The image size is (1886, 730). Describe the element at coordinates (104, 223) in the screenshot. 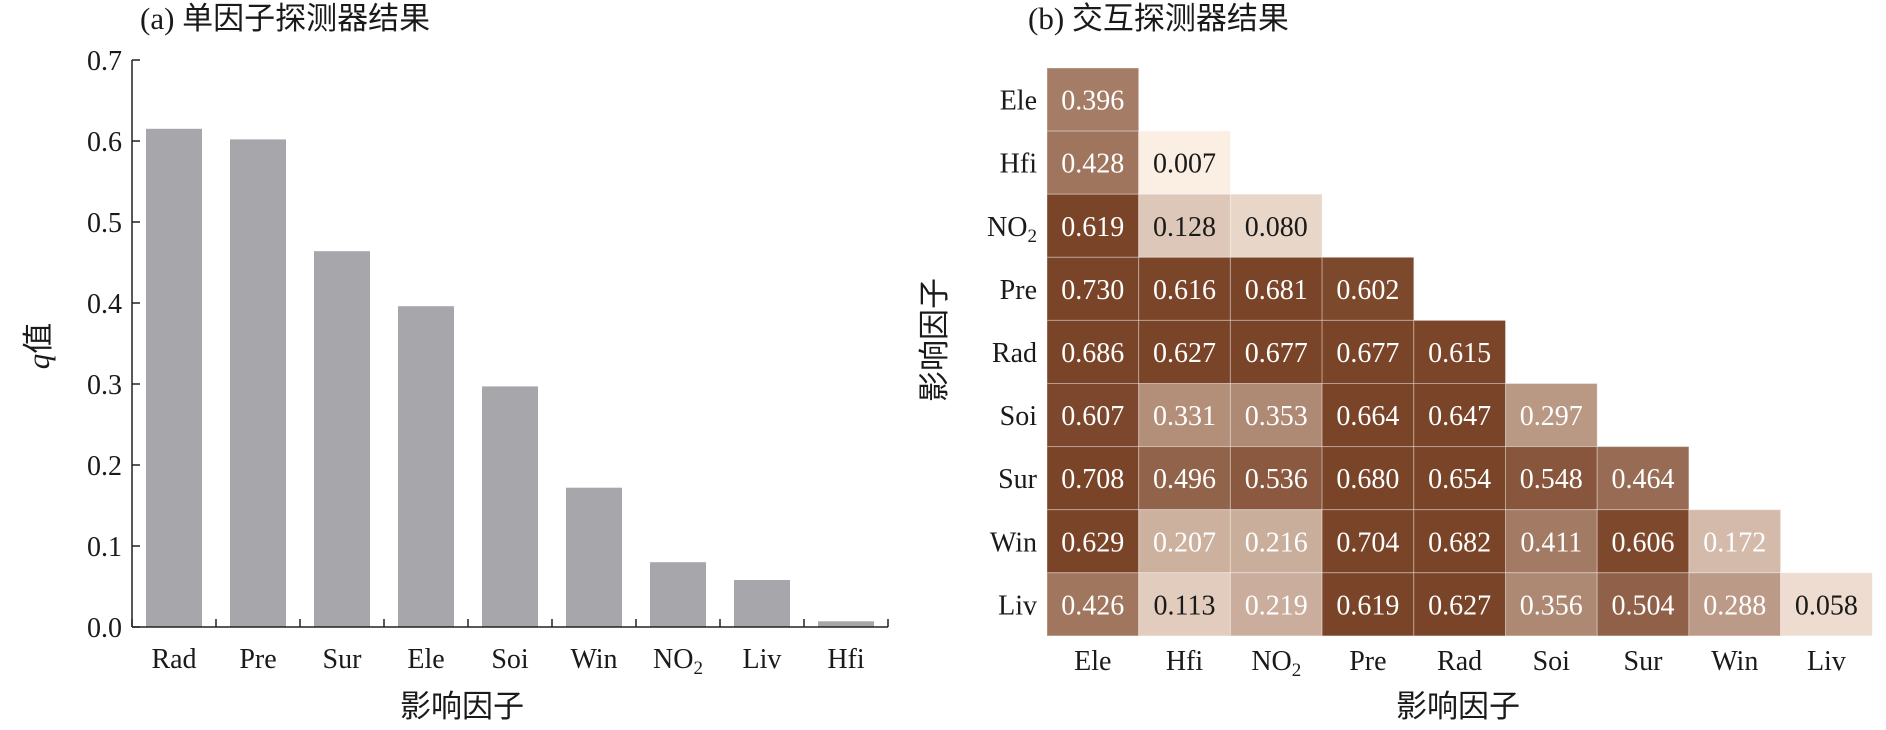

I see `y-tick-label: 0.5` at that location.